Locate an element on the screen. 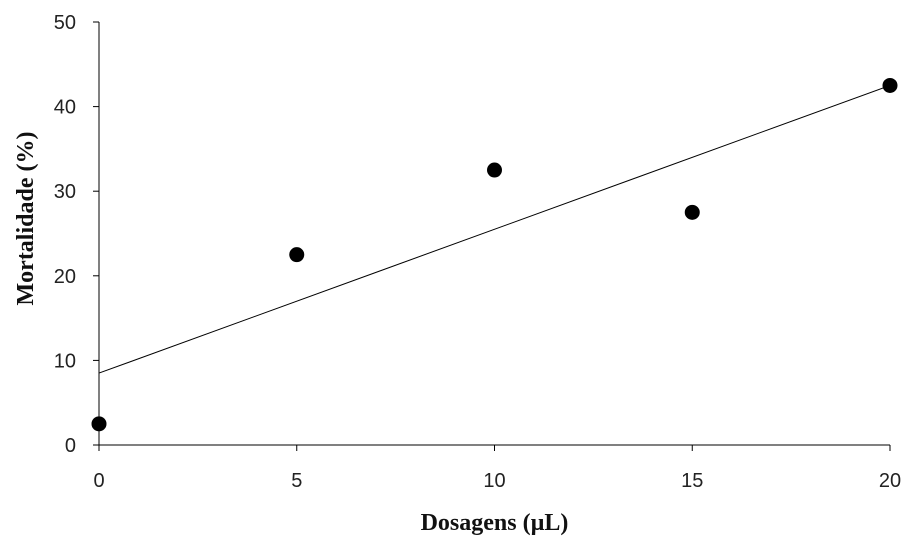  x-tick-label: 20 is located at coordinates (890, 481).